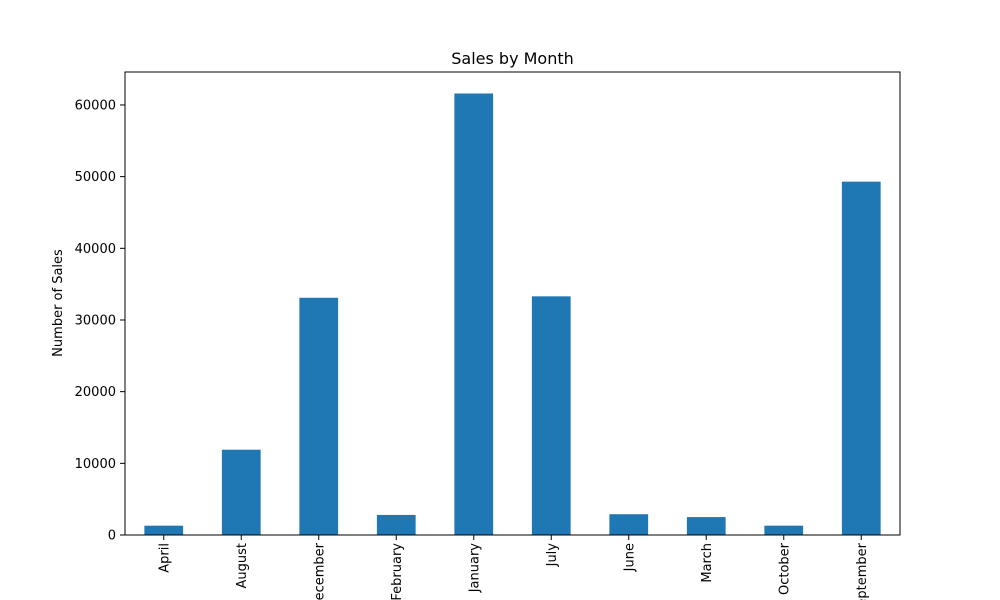 Image resolution: width=1000 pixels, height=600 pixels. What do you see at coordinates (707, 563) in the screenshot?
I see `x-tick-label-march: March` at bounding box center [707, 563].